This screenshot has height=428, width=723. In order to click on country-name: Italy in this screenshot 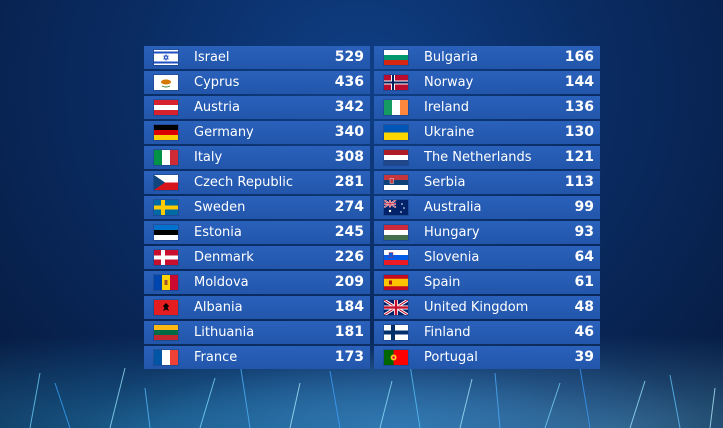, I will do `click(208, 157)`.